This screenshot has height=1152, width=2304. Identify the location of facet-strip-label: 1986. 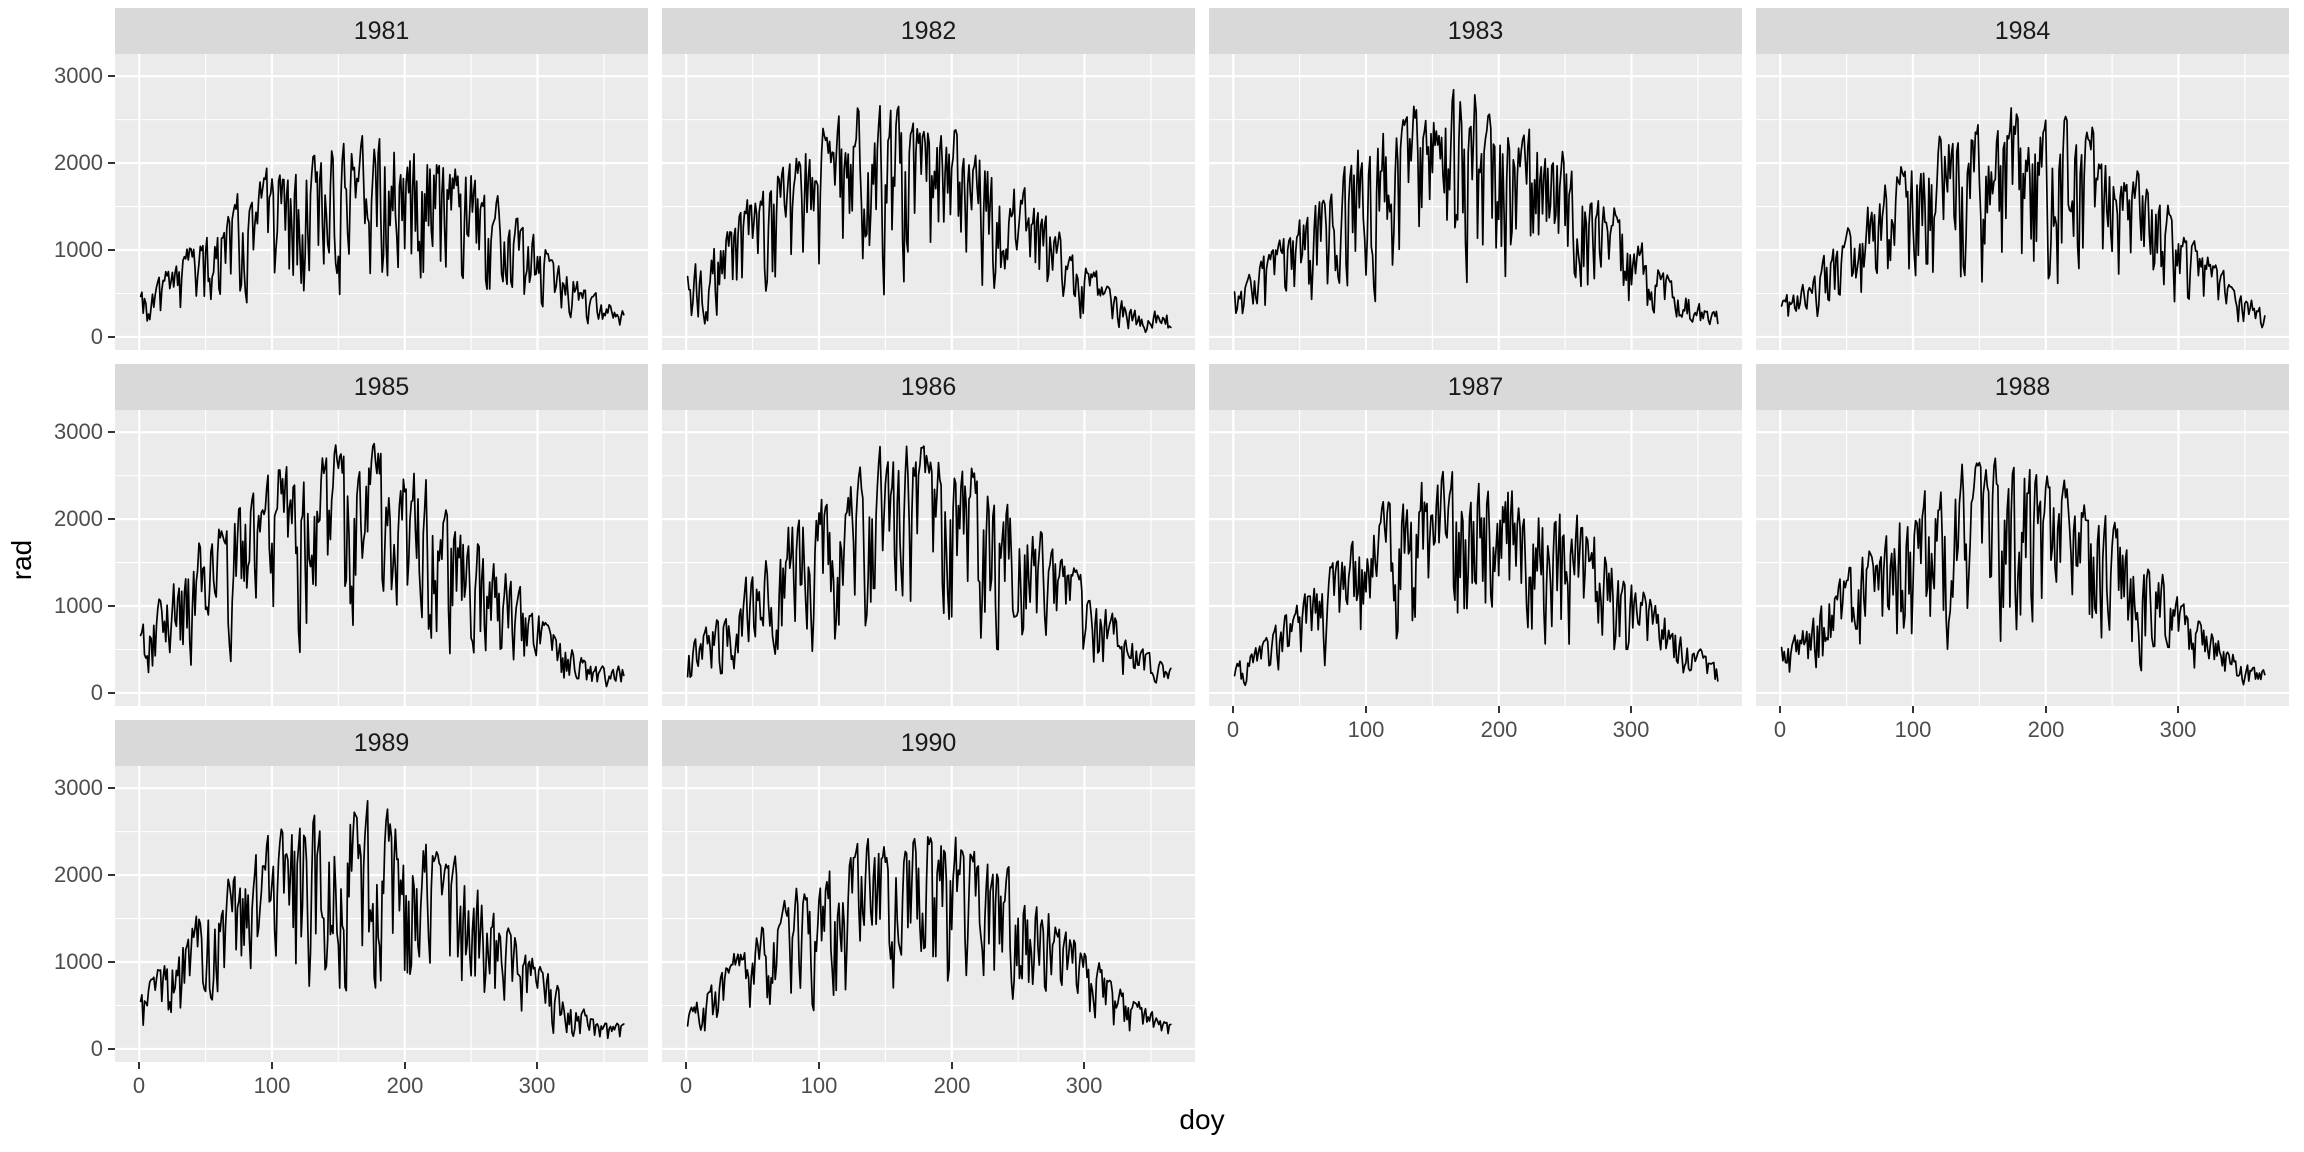
(928, 386).